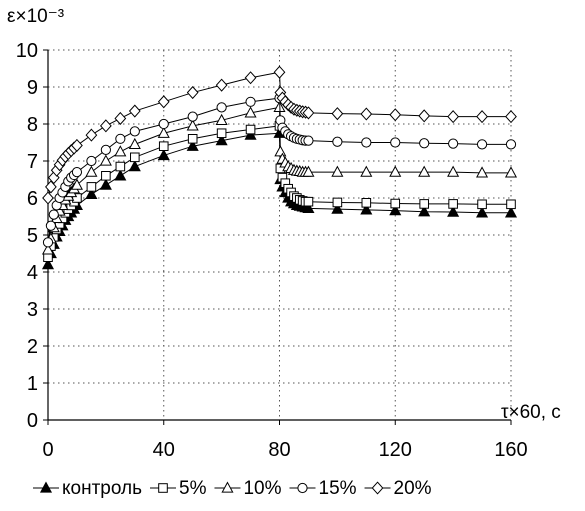  I want to click on legend-label: 15%, so click(338, 488).